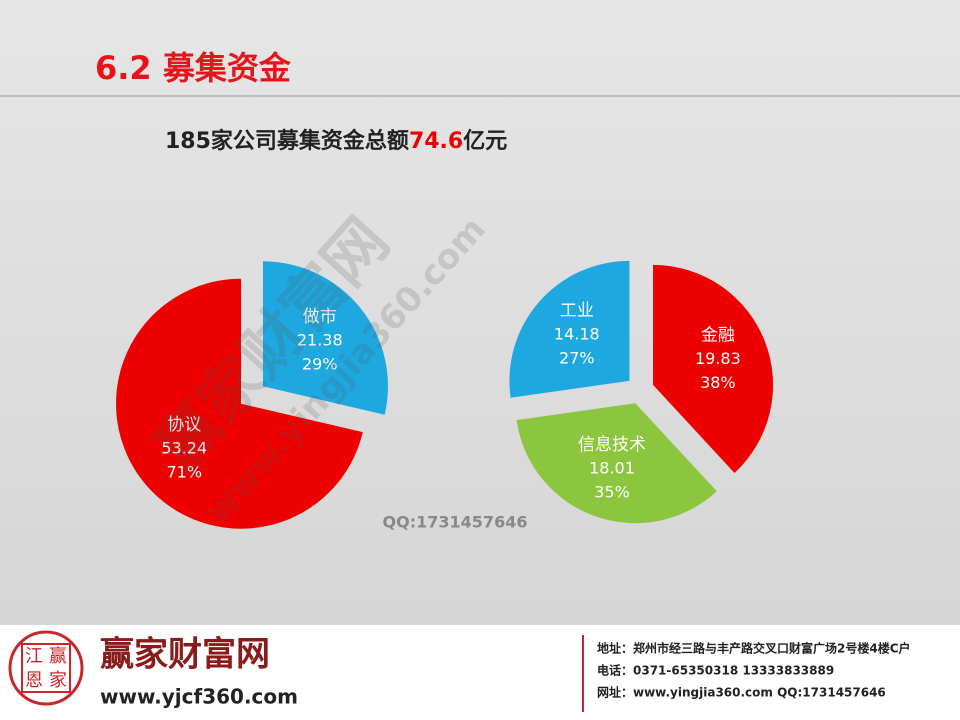 This screenshot has width=960, height=720. Describe the element at coordinates (193, 68) in the screenshot. I see `slide-title: 6.2 募集资金` at that location.